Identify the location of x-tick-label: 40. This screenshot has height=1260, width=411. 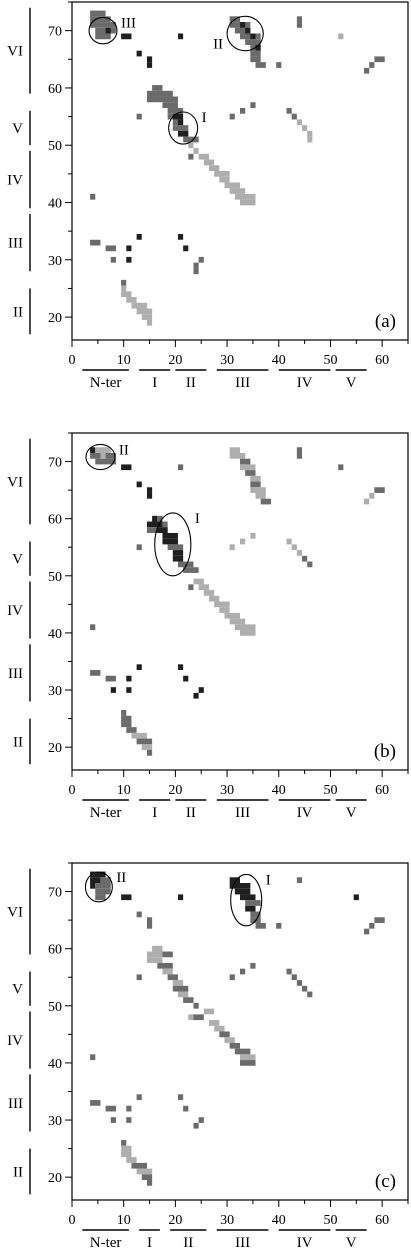
(279, 790).